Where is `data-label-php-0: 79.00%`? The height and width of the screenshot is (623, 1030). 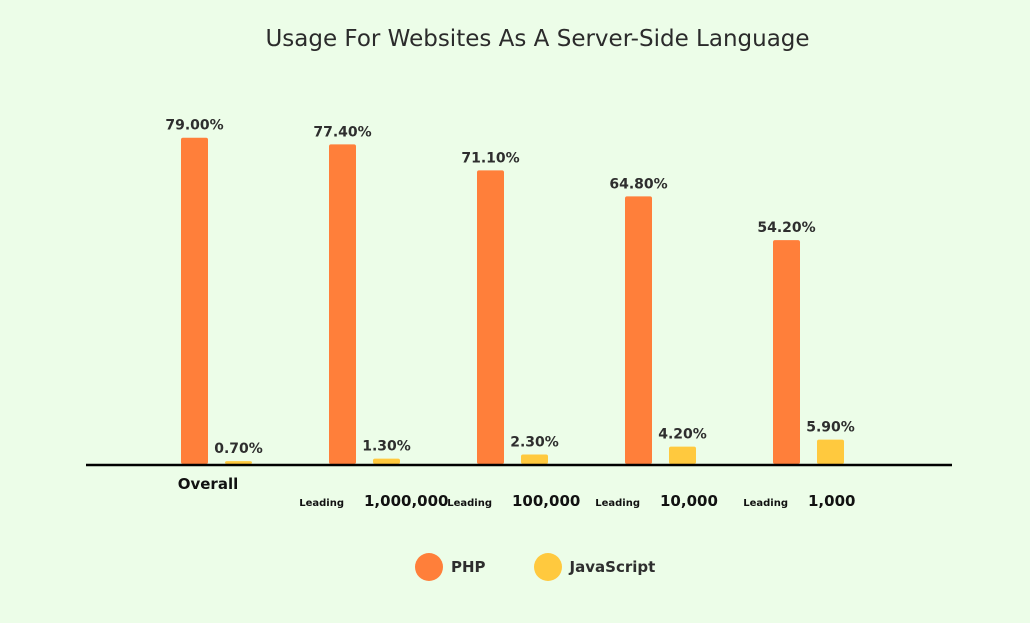 data-label-php-0: 79.00% is located at coordinates (194, 126).